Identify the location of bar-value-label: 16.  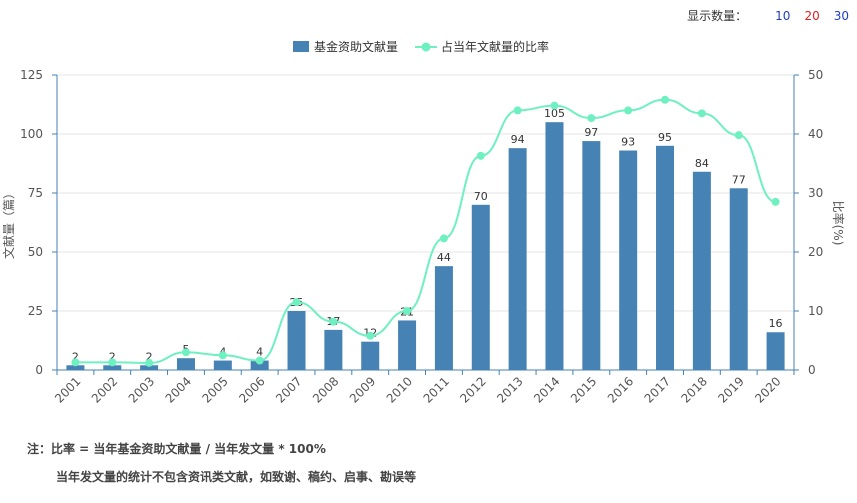
(776, 323).